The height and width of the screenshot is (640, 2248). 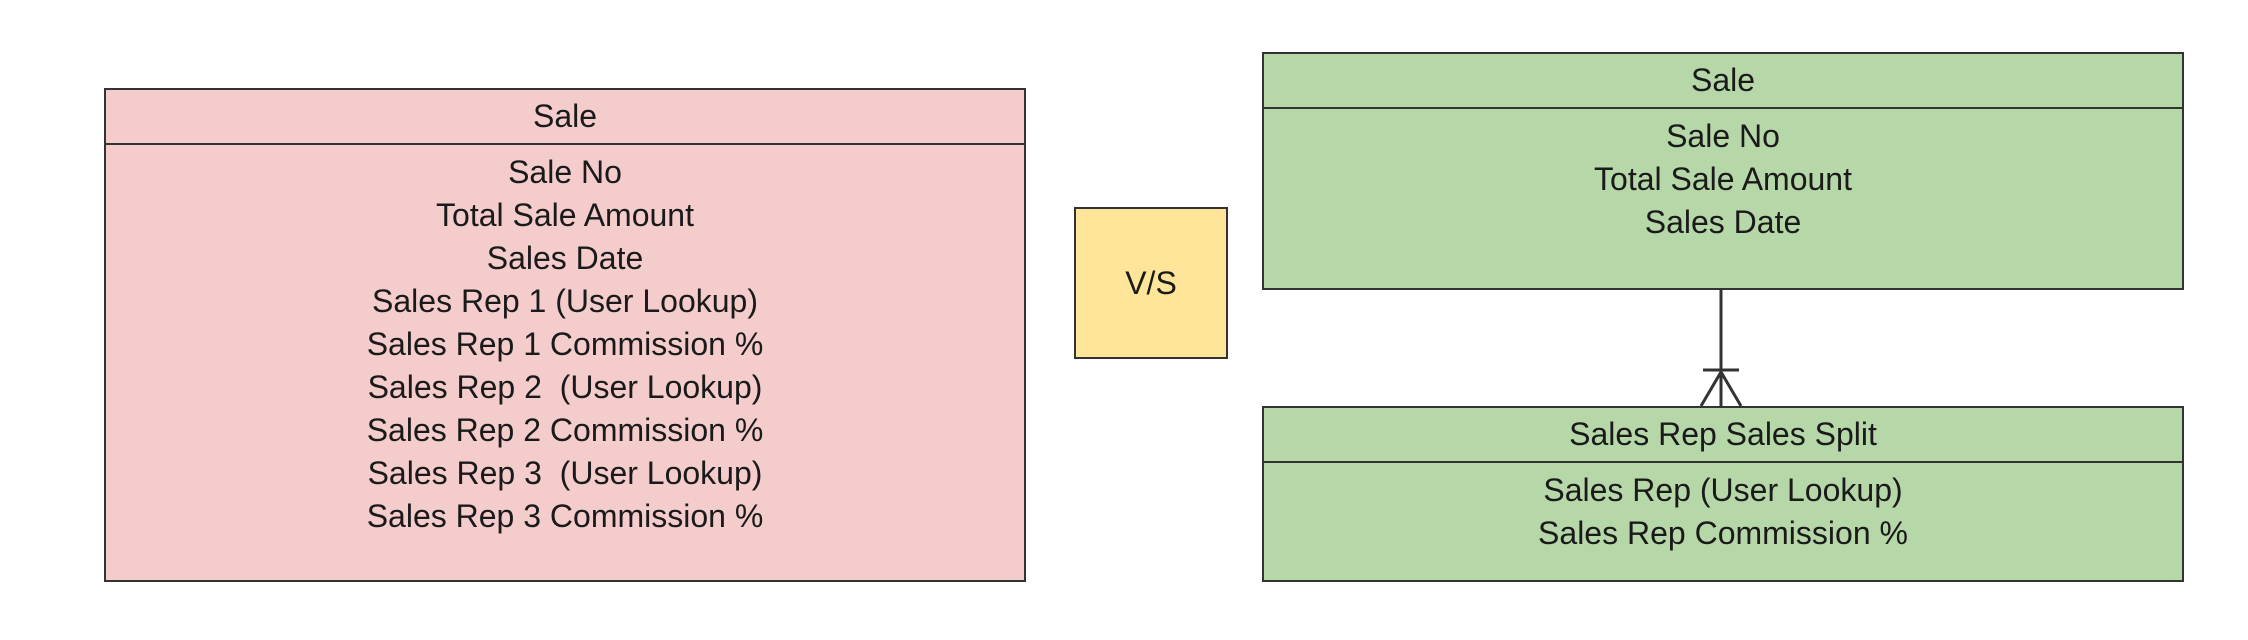 I want to click on versus-box: V/S, so click(x=1151, y=283).